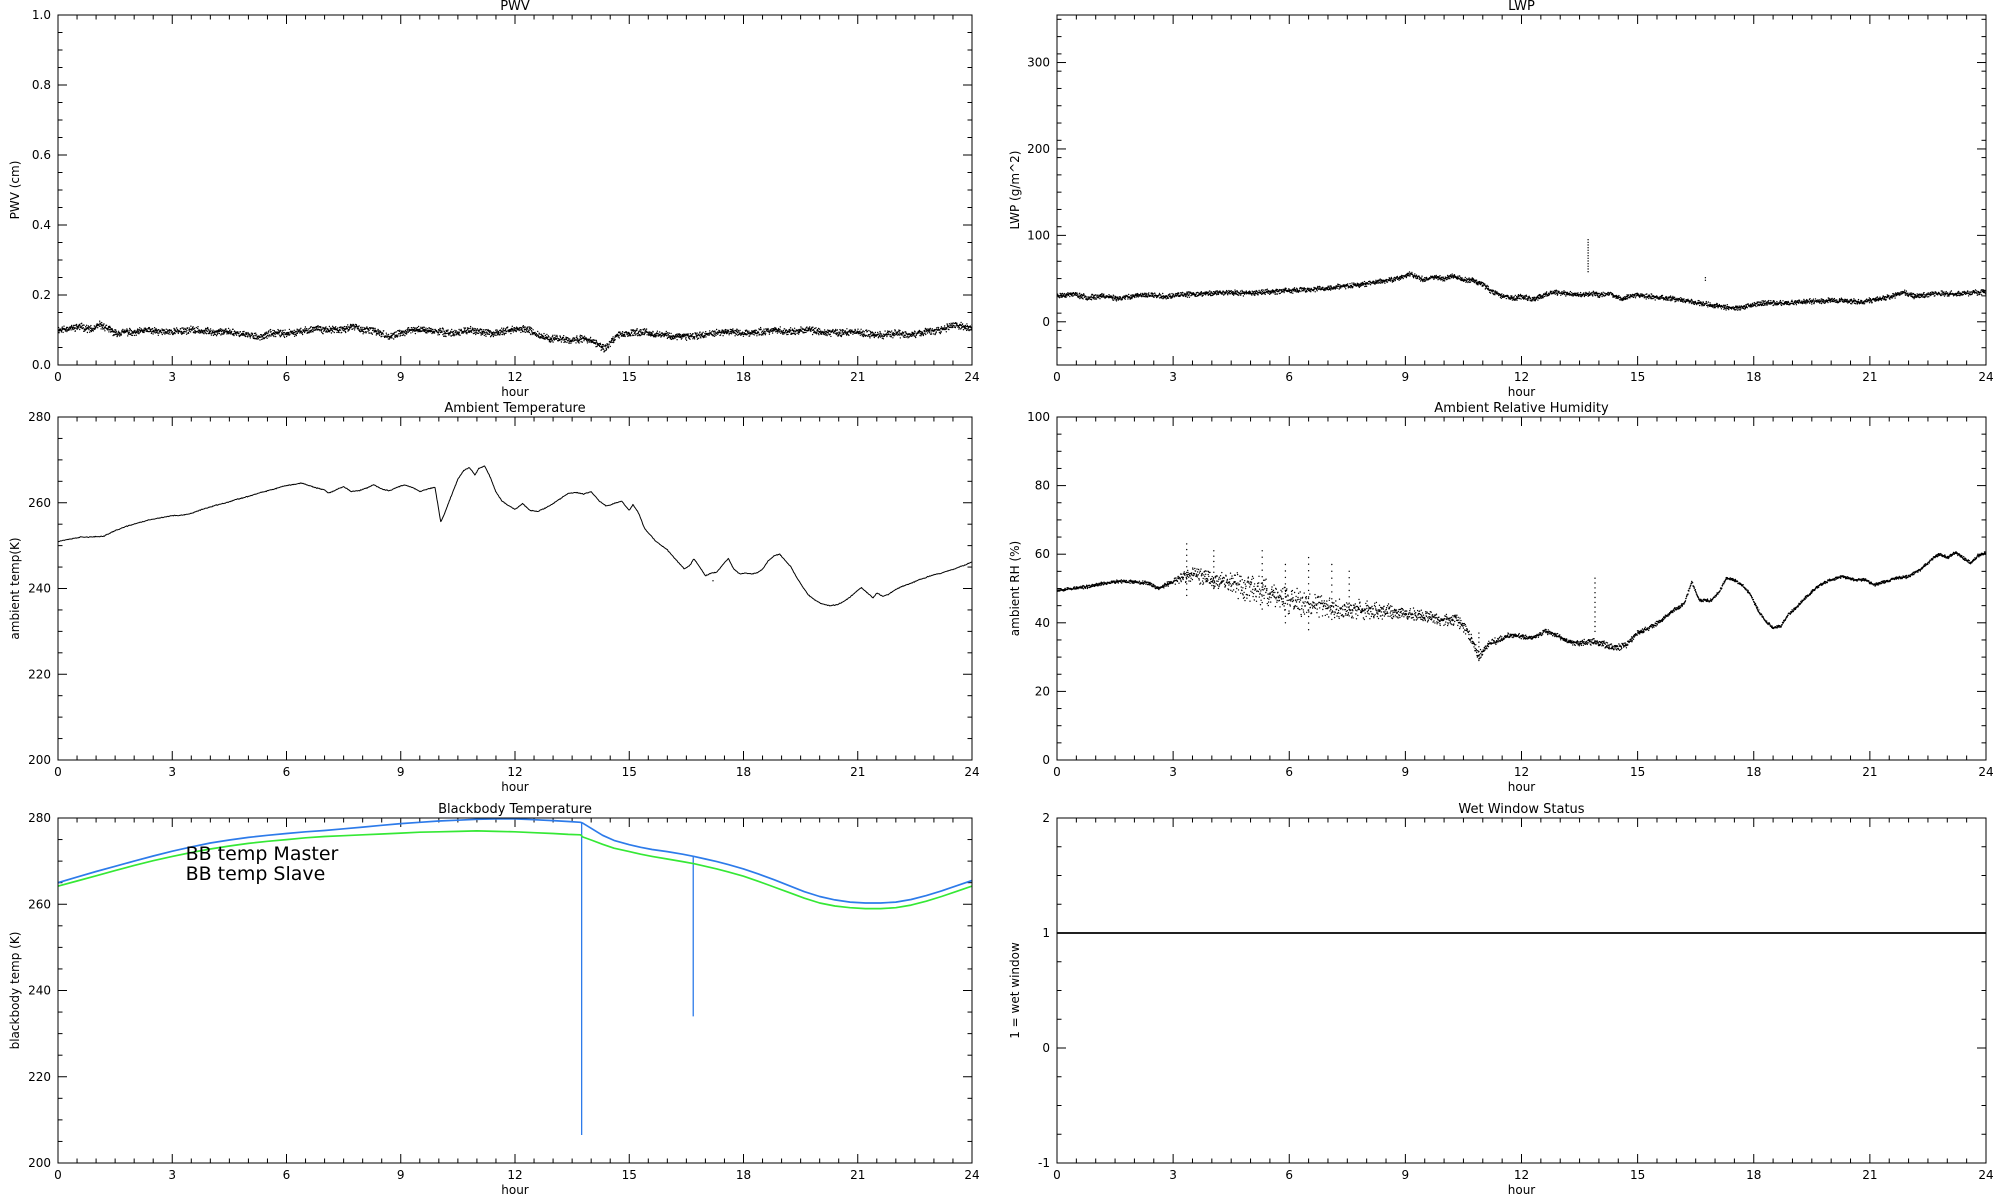 The image size is (2000, 1200). I want to click on series-bb-temp-master, so click(515, 861).